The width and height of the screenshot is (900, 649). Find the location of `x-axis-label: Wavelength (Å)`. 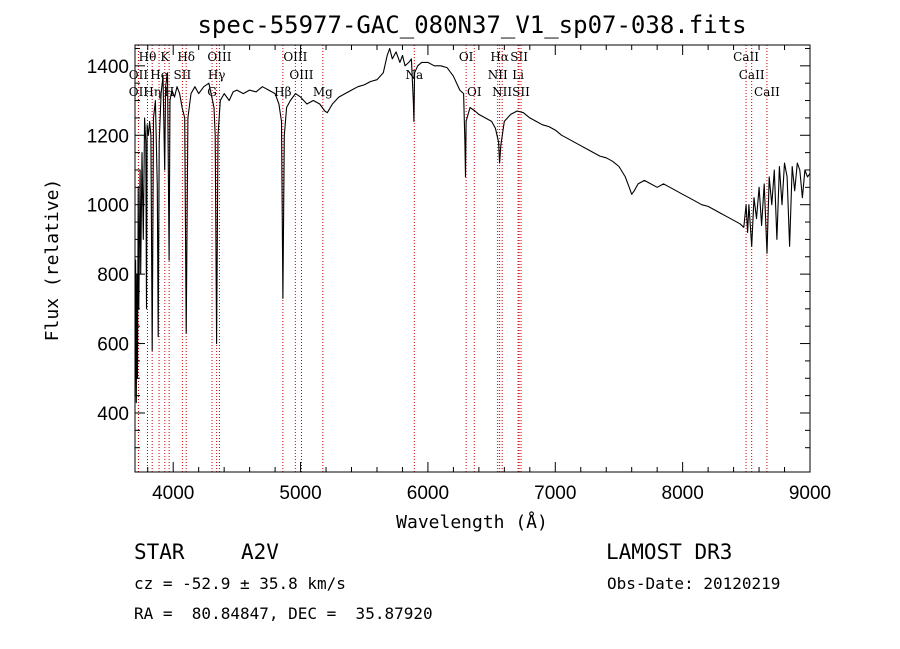

x-axis-label: Wavelength (Å) is located at coordinates (472, 522).